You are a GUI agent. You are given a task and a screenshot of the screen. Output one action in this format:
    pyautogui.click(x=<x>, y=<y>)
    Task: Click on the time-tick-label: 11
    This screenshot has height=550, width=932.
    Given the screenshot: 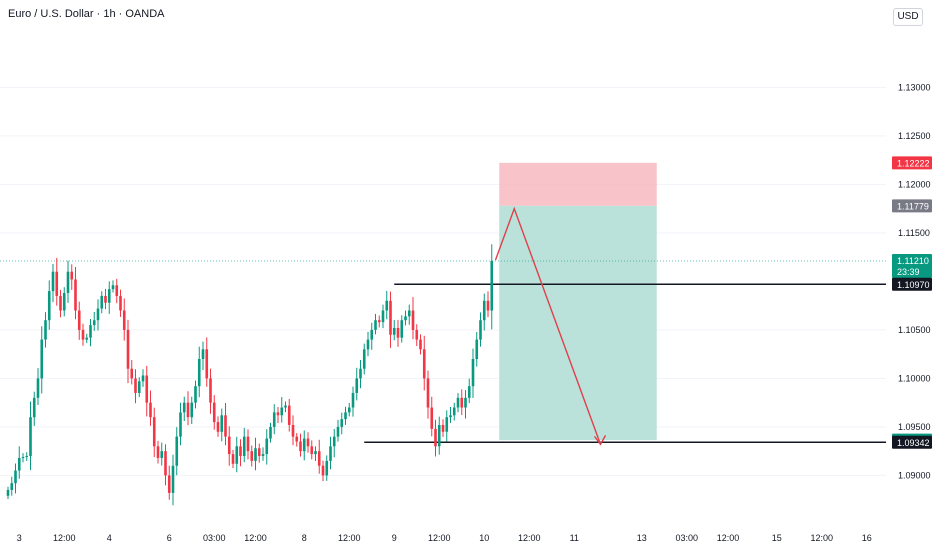 What is the action you would take?
    pyautogui.click(x=574, y=538)
    